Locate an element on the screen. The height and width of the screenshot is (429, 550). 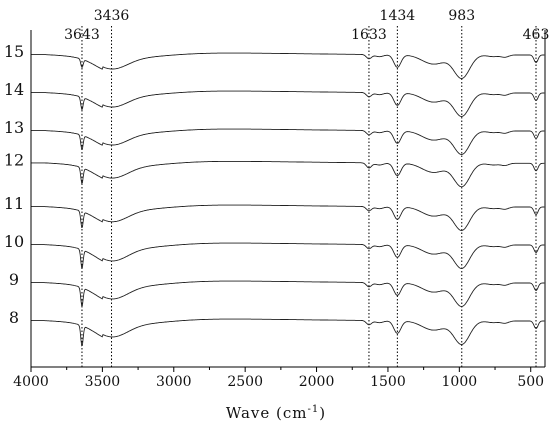
x-axis-title: Wave (cm-1) is located at coordinates (276, 413).